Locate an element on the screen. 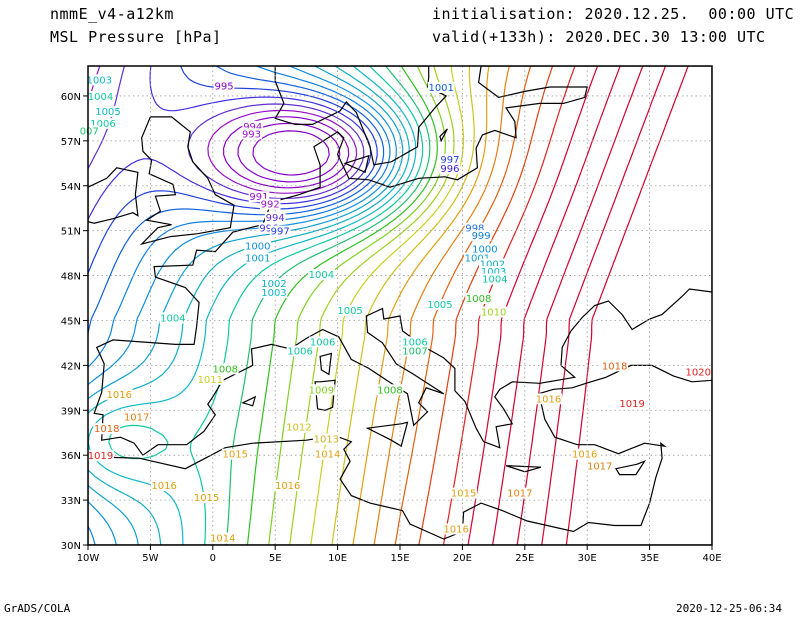 The width and height of the screenshot is (800, 618). contour-label: 997 is located at coordinates (449, 160).